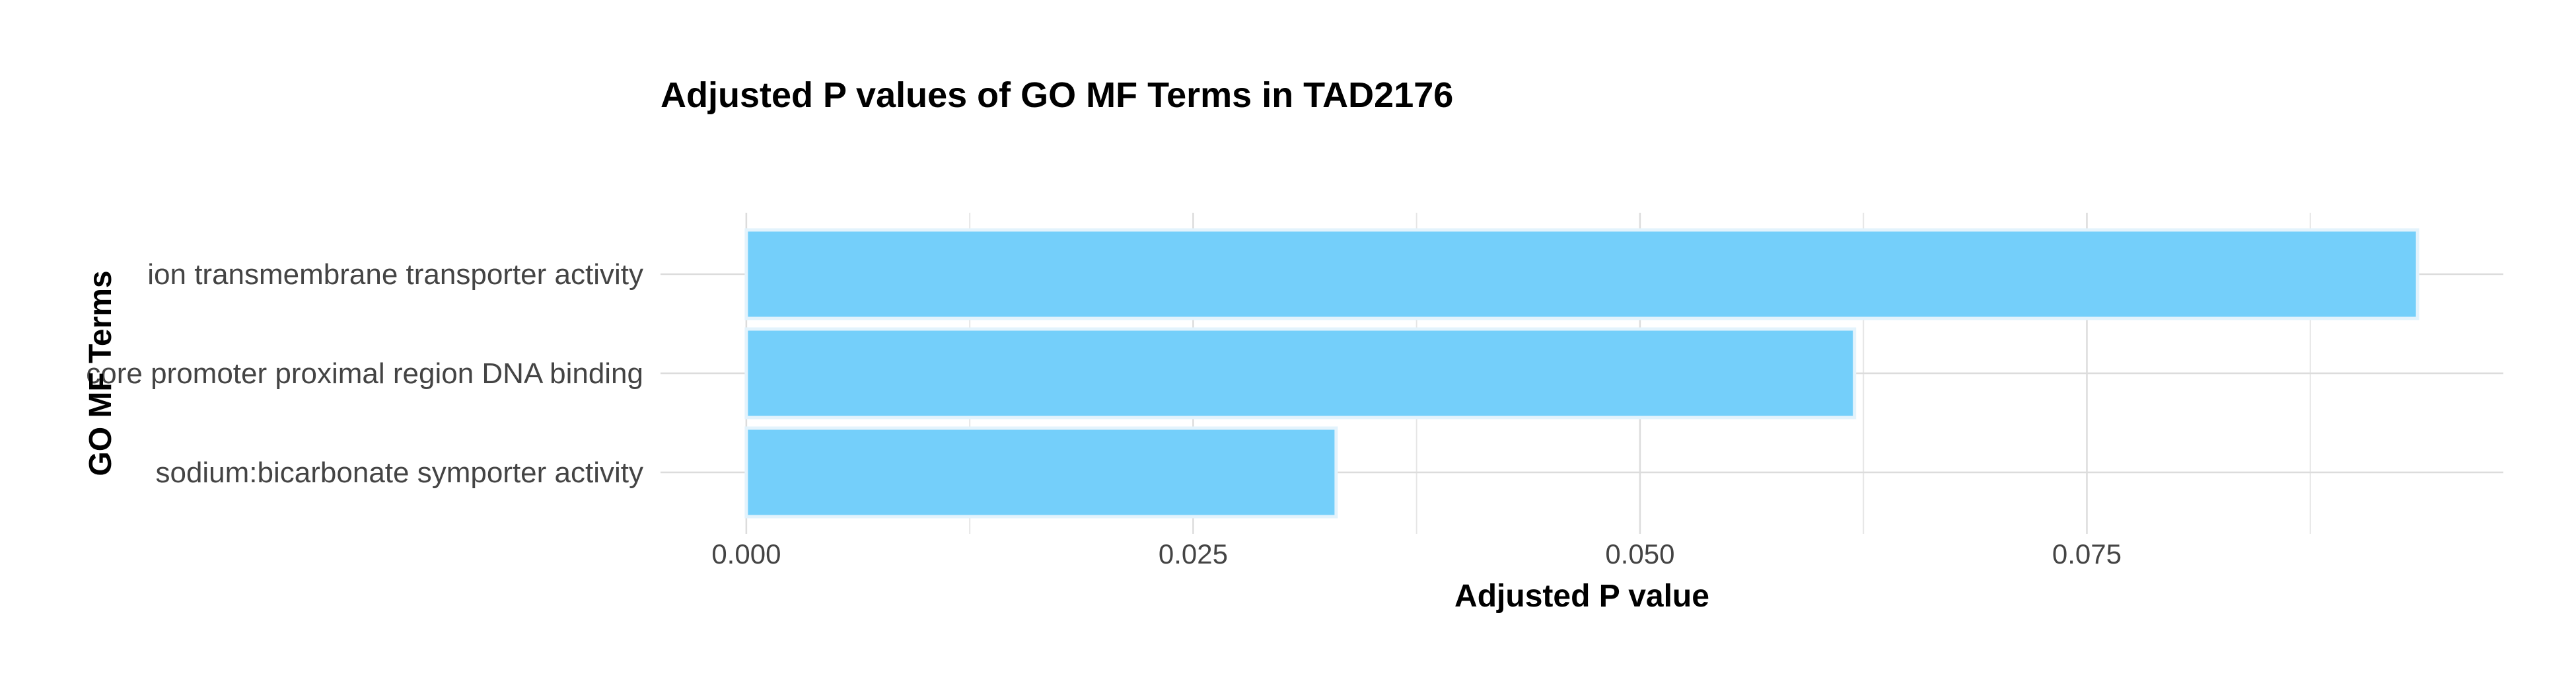  Describe the element at coordinates (395, 274) in the screenshot. I see `y-tick-label-0: ion transmembrane transporter activity` at that location.